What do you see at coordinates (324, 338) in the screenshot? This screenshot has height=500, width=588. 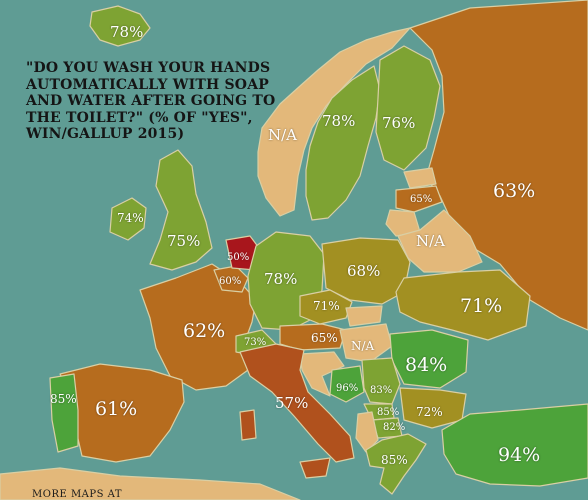 I see `value-label-austria: 65%` at bounding box center [324, 338].